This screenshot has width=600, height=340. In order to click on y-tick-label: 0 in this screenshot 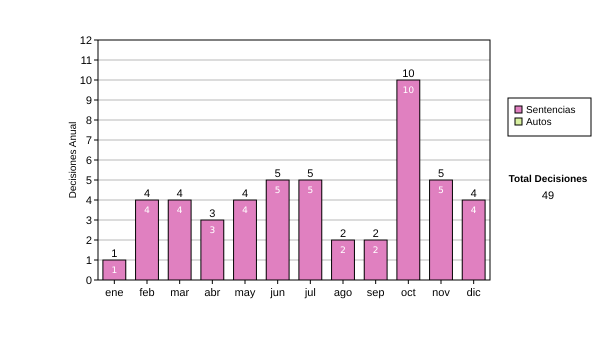, I will do `click(89, 280)`.